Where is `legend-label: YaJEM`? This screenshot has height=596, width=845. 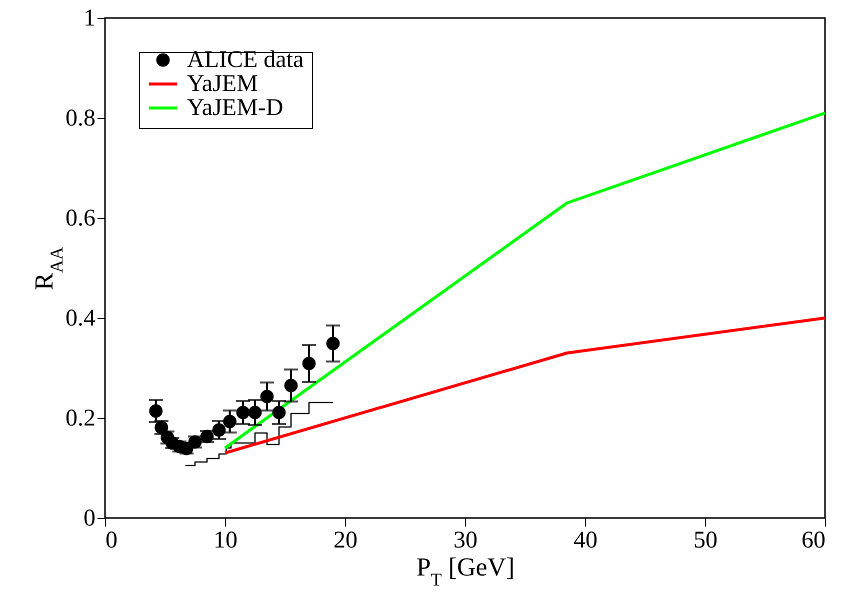 legend-label: YaJEM is located at coordinates (222, 84).